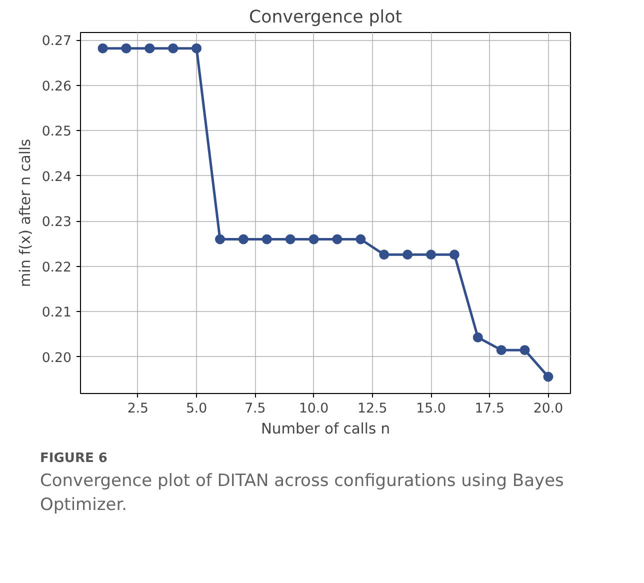 Image resolution: width=644 pixels, height=583 pixels. What do you see at coordinates (313, 409) in the screenshot?
I see `x-tick-label: 10.0` at bounding box center [313, 409].